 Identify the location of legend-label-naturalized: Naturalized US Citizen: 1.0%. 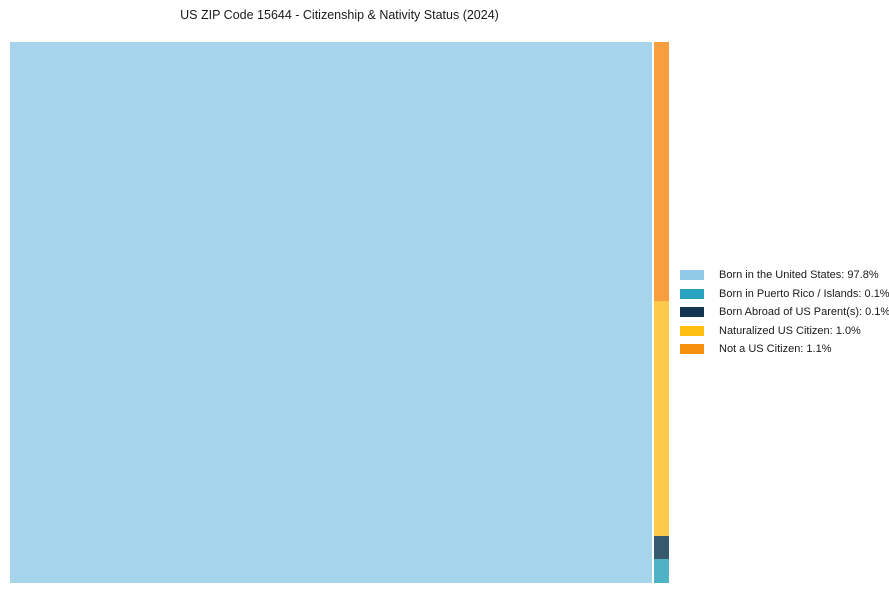
(790, 330).